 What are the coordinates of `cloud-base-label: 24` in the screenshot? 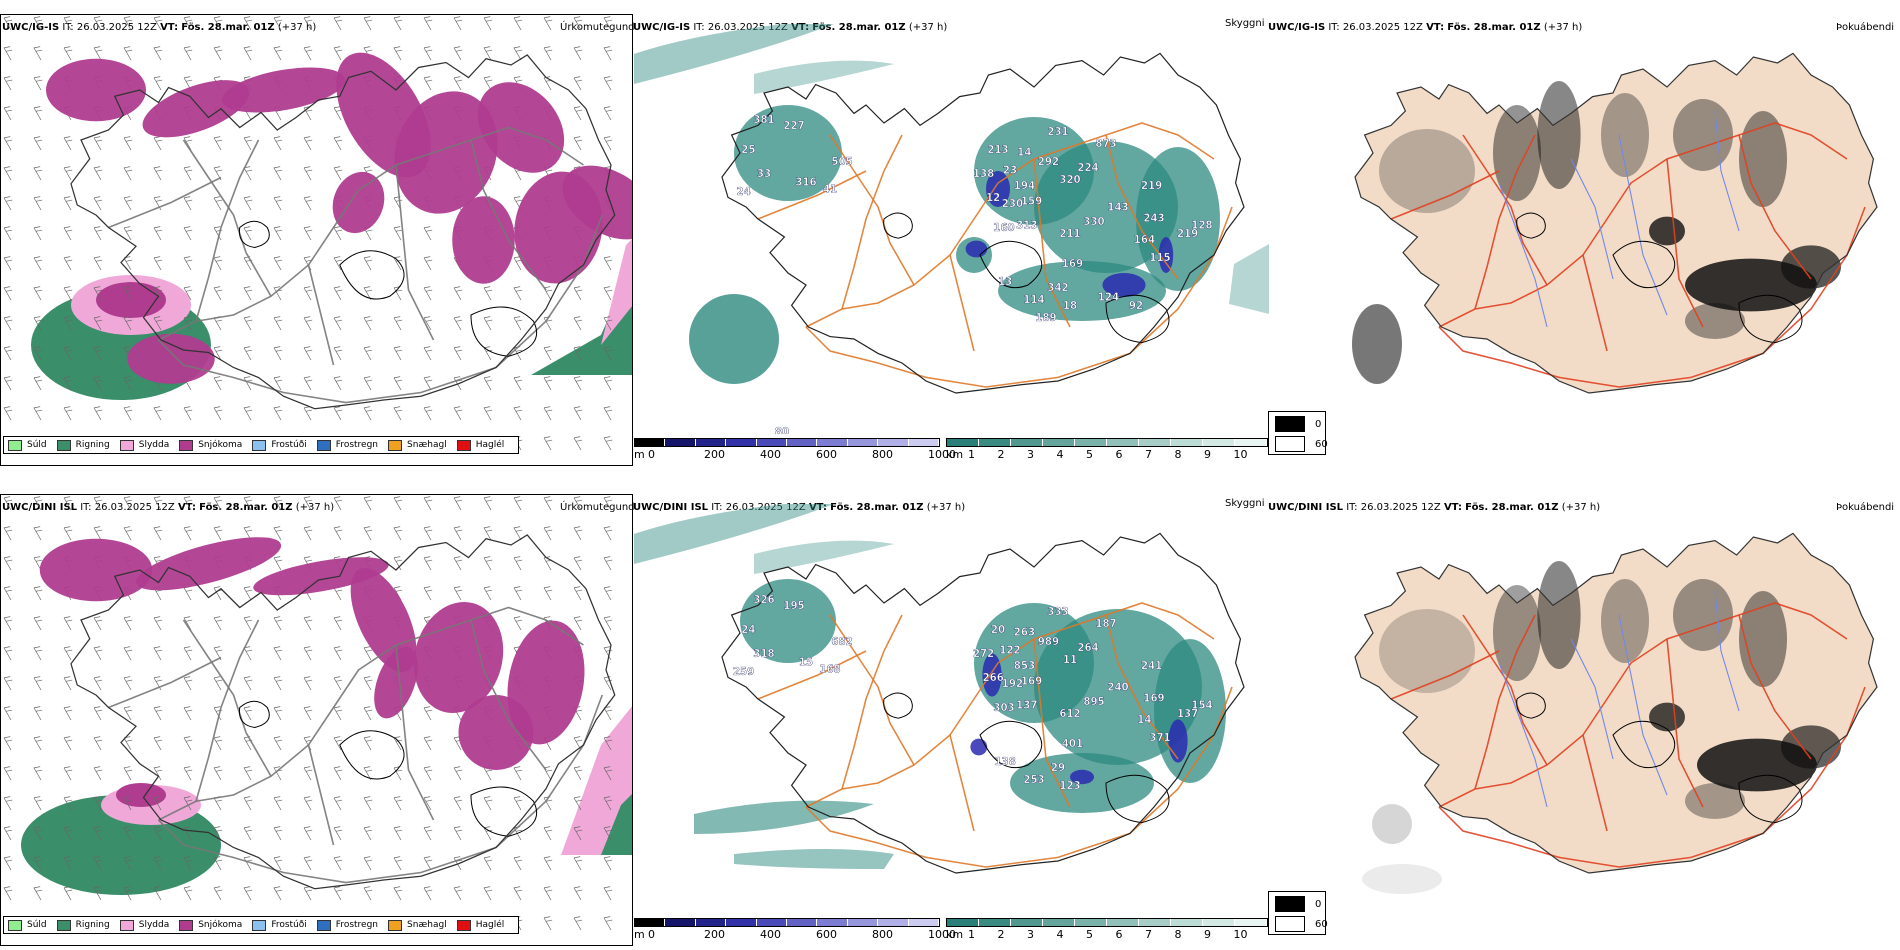 It's located at (744, 192).